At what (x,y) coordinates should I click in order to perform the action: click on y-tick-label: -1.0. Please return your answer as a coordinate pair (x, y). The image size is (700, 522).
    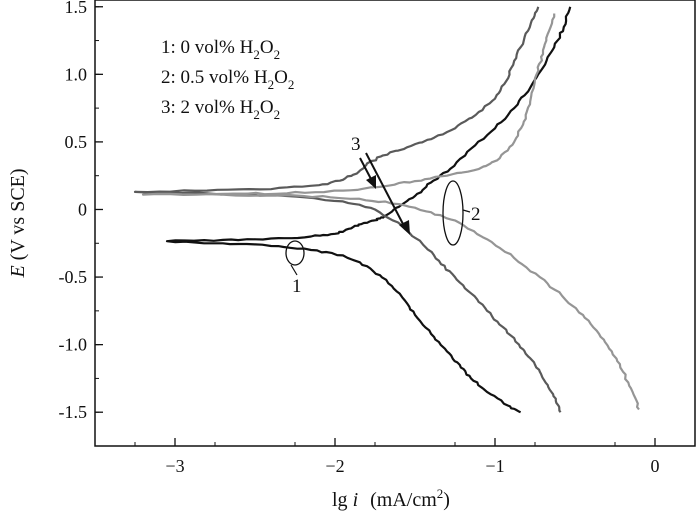
    Looking at the image, I should click on (73, 345).